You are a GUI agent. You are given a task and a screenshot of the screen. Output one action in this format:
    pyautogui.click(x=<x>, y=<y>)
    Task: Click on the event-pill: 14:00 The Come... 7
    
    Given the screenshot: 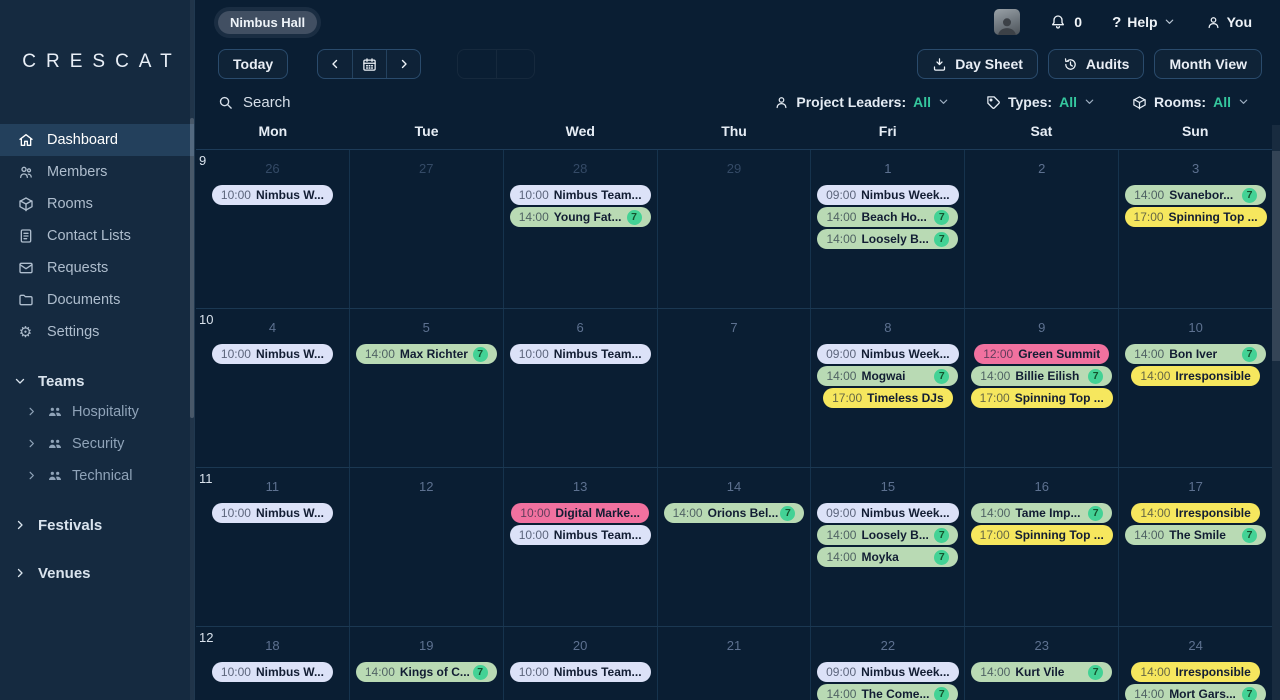 What is the action you would take?
    pyautogui.click(x=888, y=692)
    